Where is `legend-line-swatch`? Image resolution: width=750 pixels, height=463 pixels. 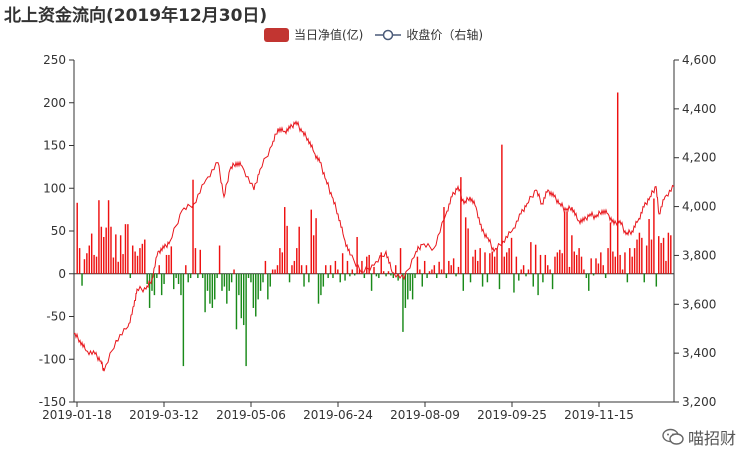 legend-line-swatch is located at coordinates (388, 34).